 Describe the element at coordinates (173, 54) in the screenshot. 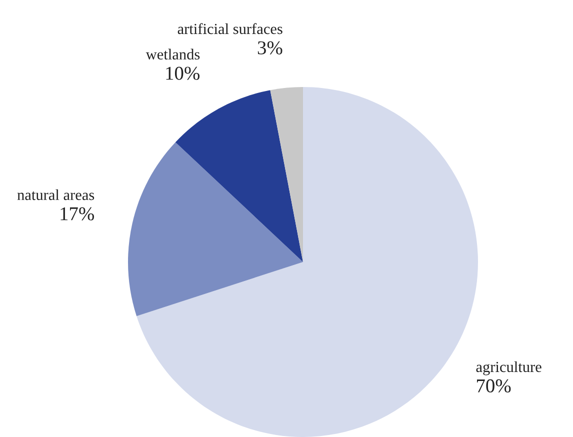

I see `slice-label: wetlands` at that location.